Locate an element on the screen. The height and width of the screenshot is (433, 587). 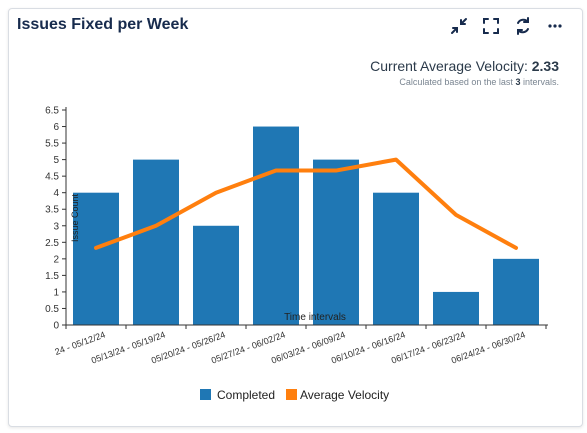
legend-swatch-velocity is located at coordinates (291, 394).